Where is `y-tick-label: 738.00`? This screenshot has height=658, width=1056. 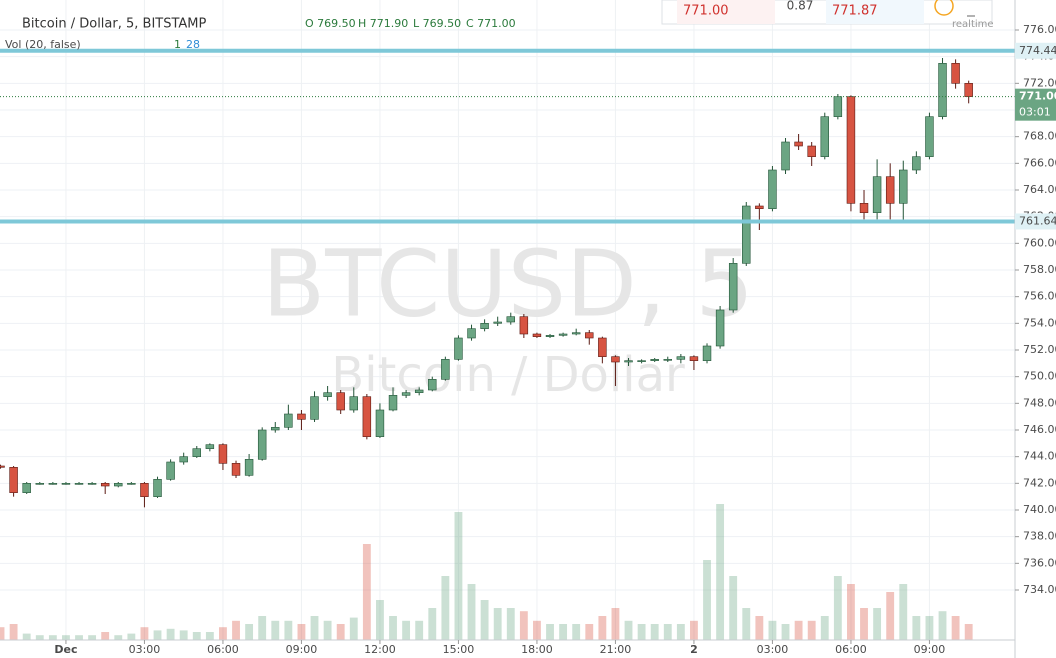 y-tick-label: 738.00 is located at coordinates (1039, 536).